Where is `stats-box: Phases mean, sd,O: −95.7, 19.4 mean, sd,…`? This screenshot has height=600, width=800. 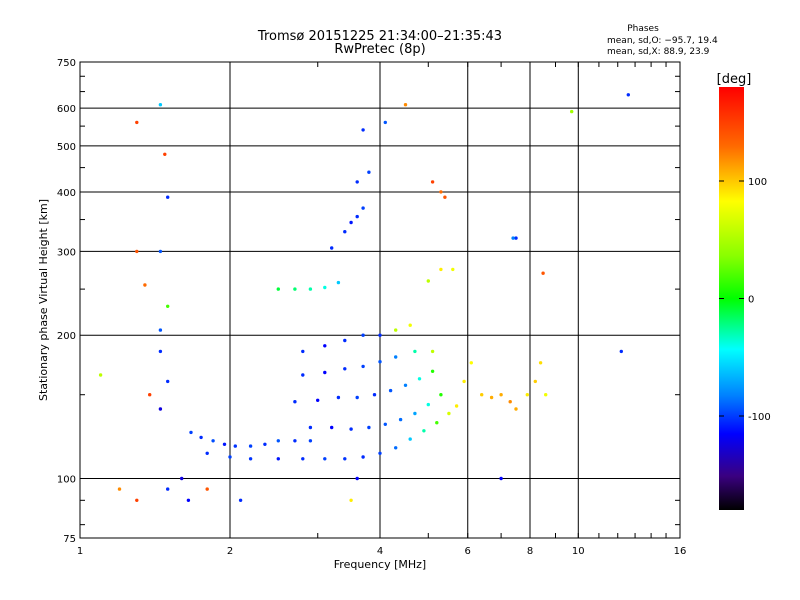 stats-box: Phases mean, sd,O: −95.7, 19.4 mean, sd,… is located at coordinates (662, 40).